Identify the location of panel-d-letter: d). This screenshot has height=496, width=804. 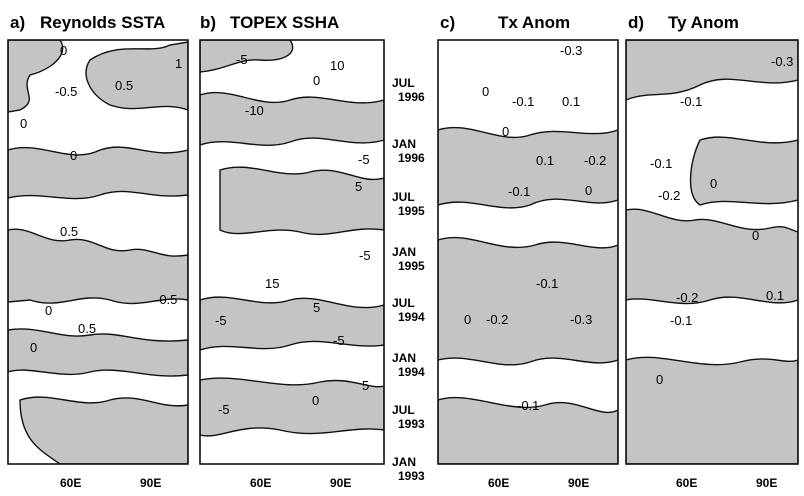
(636, 22).